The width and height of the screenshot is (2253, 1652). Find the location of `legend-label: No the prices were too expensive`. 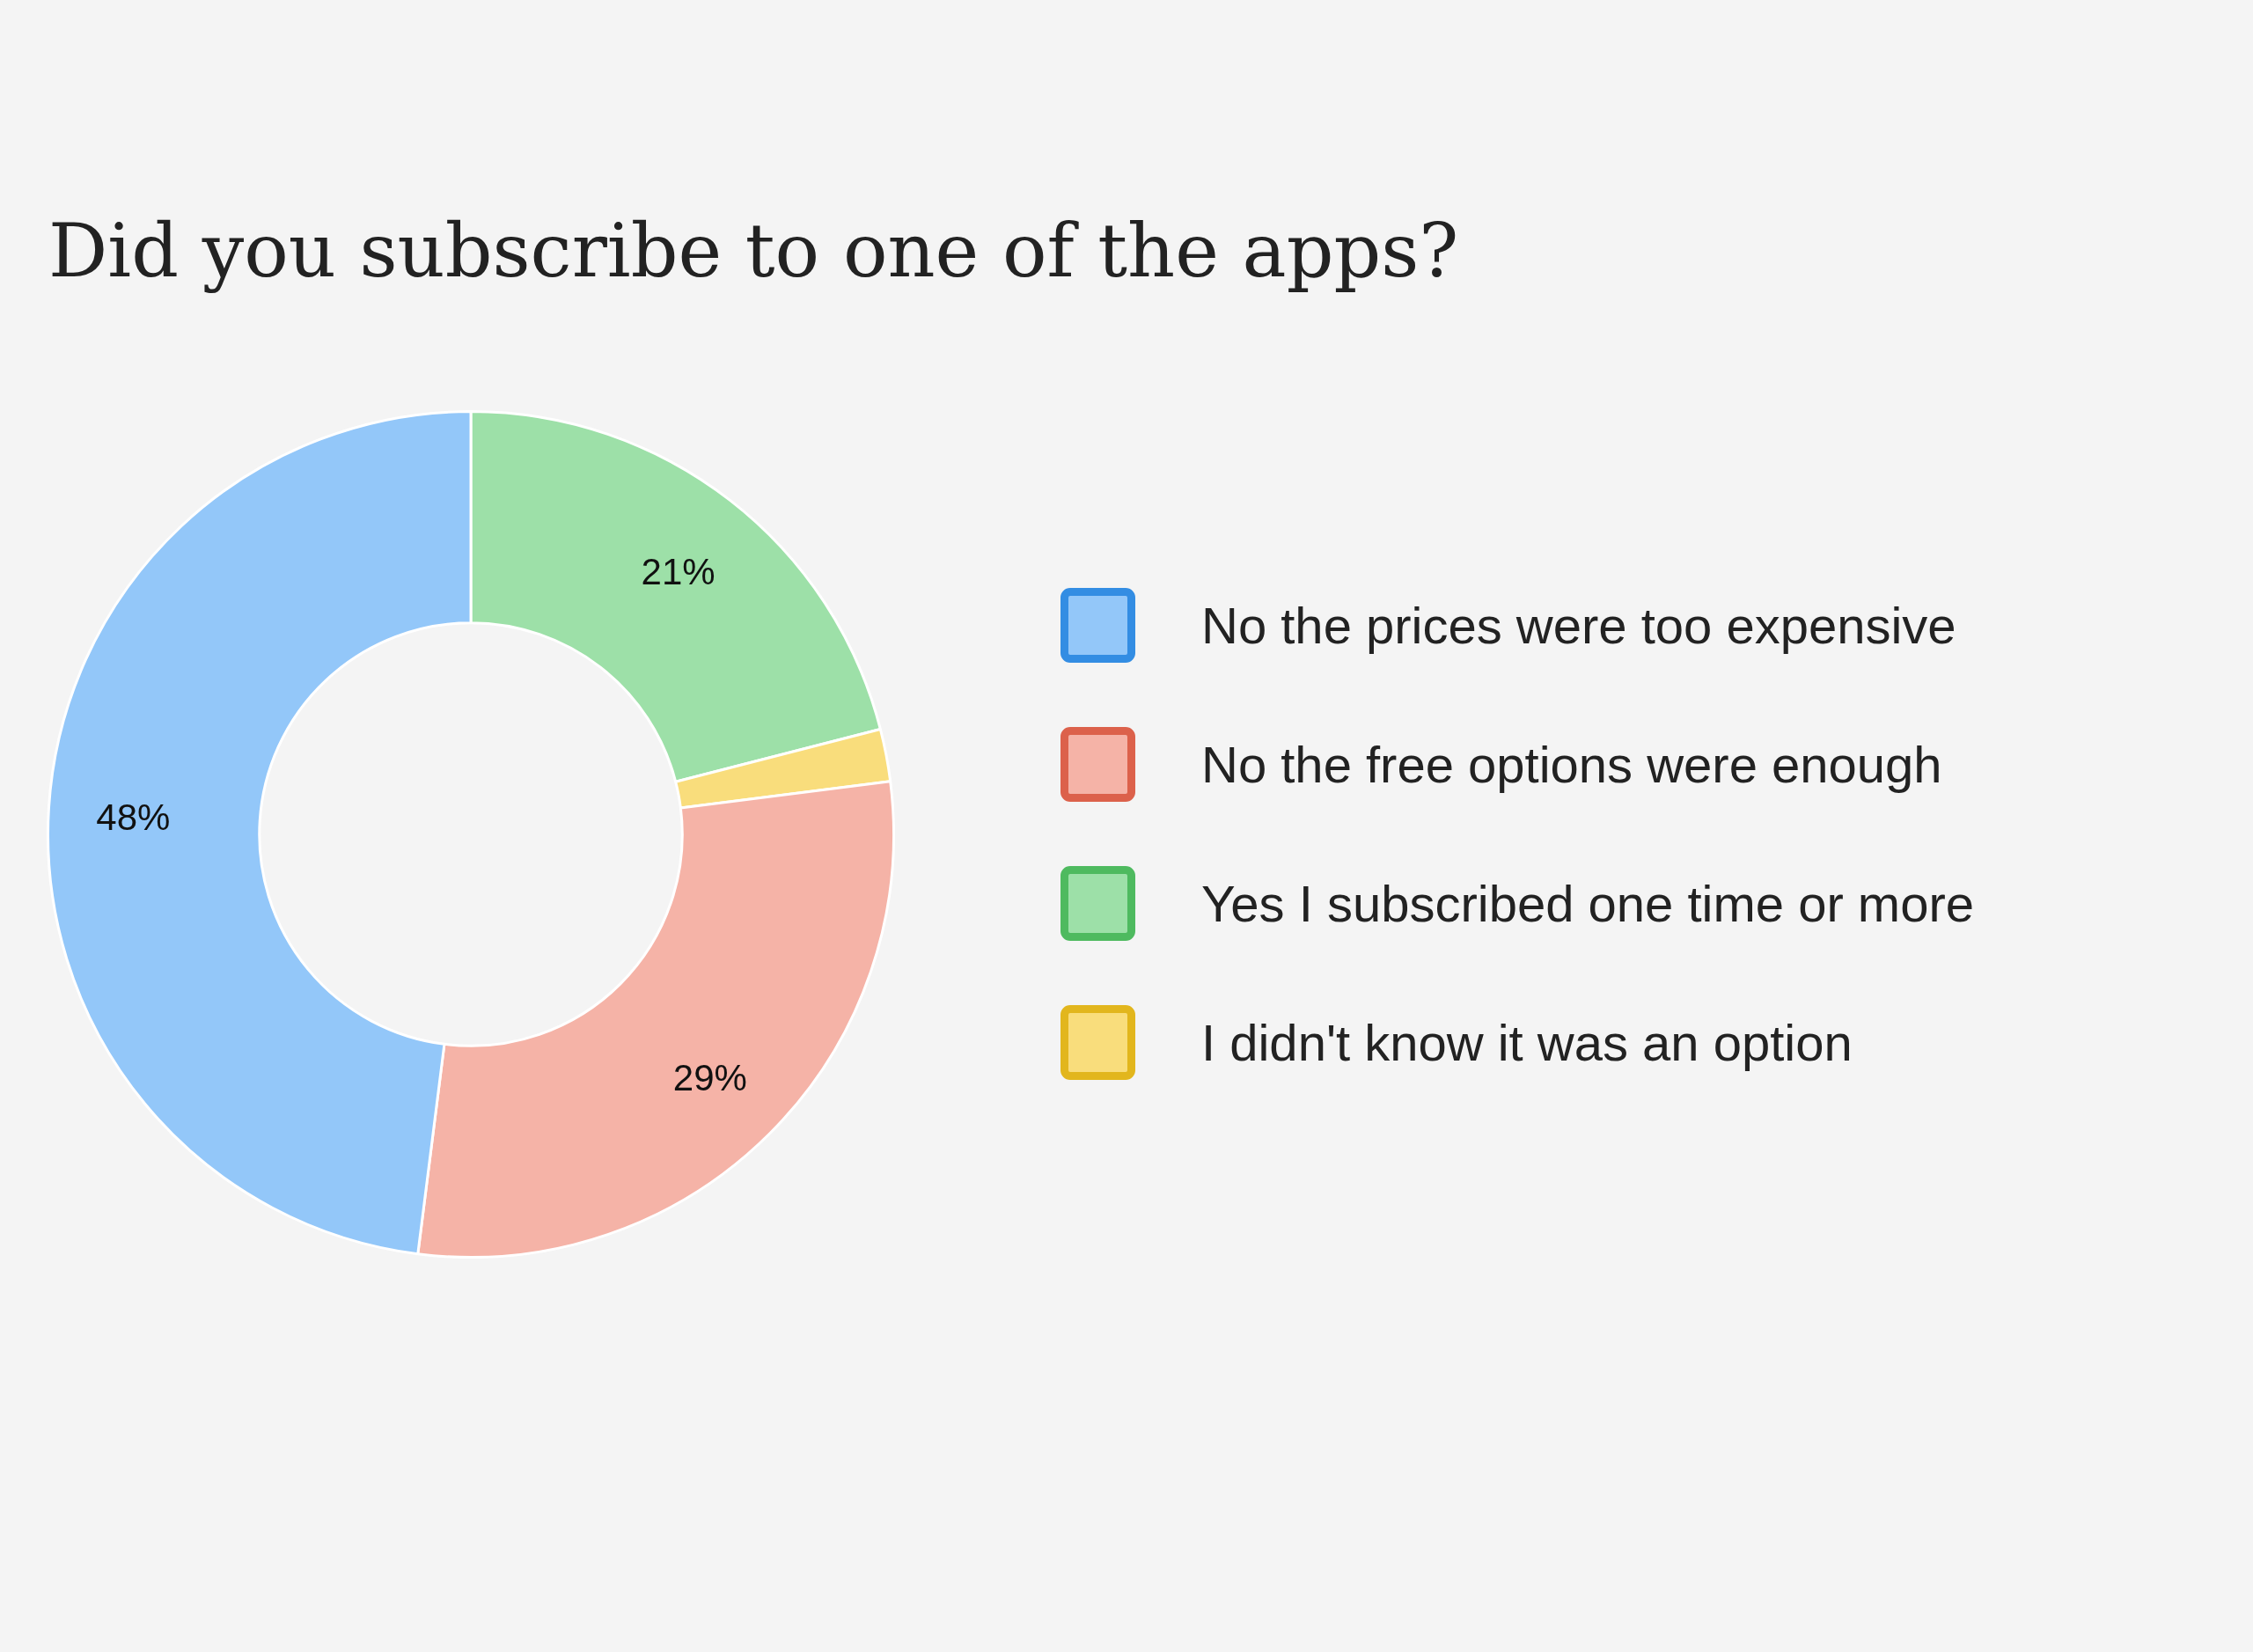

legend-label: No the prices were too expensive is located at coordinates (1578, 625).